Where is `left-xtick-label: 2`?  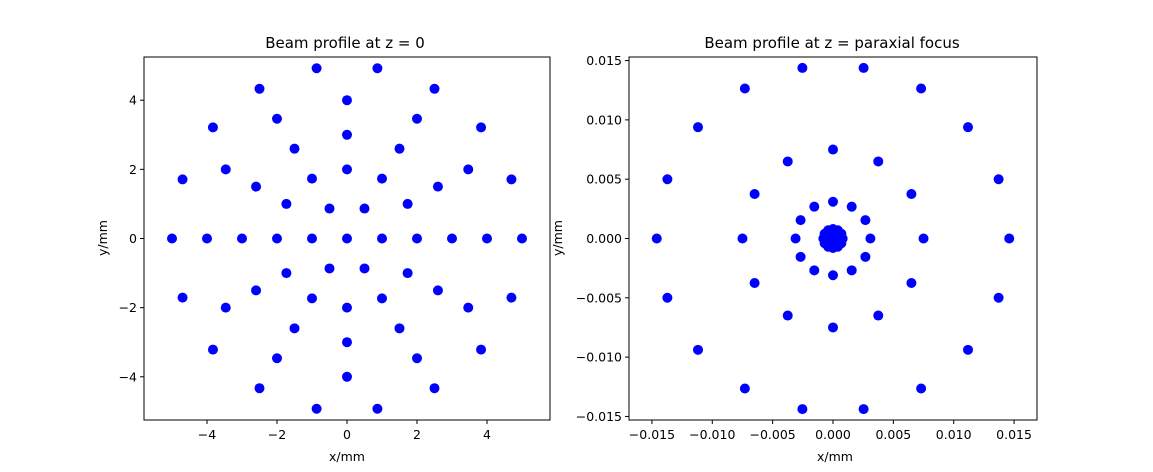
left-xtick-label: 2 is located at coordinates (417, 434).